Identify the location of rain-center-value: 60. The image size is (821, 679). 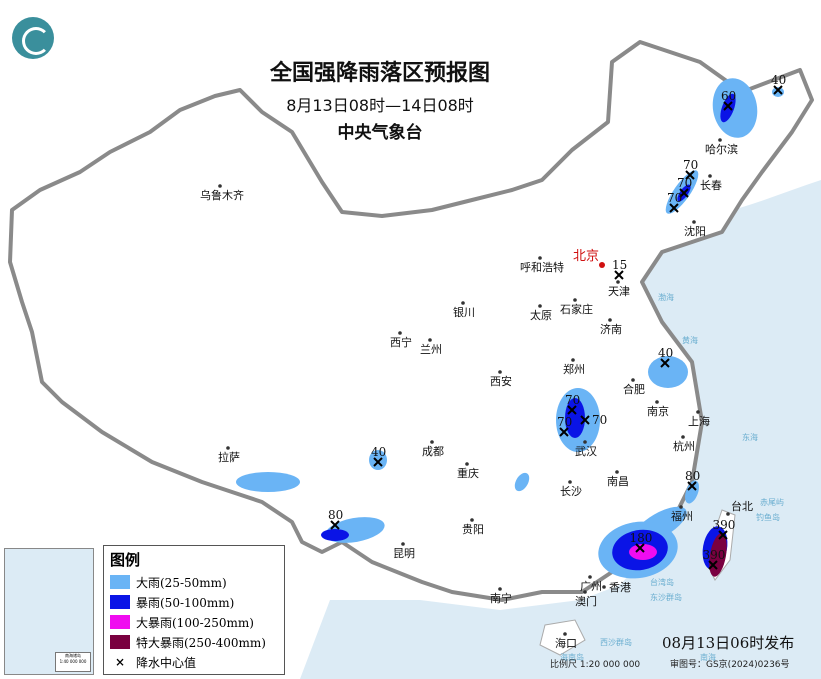
(728, 96).